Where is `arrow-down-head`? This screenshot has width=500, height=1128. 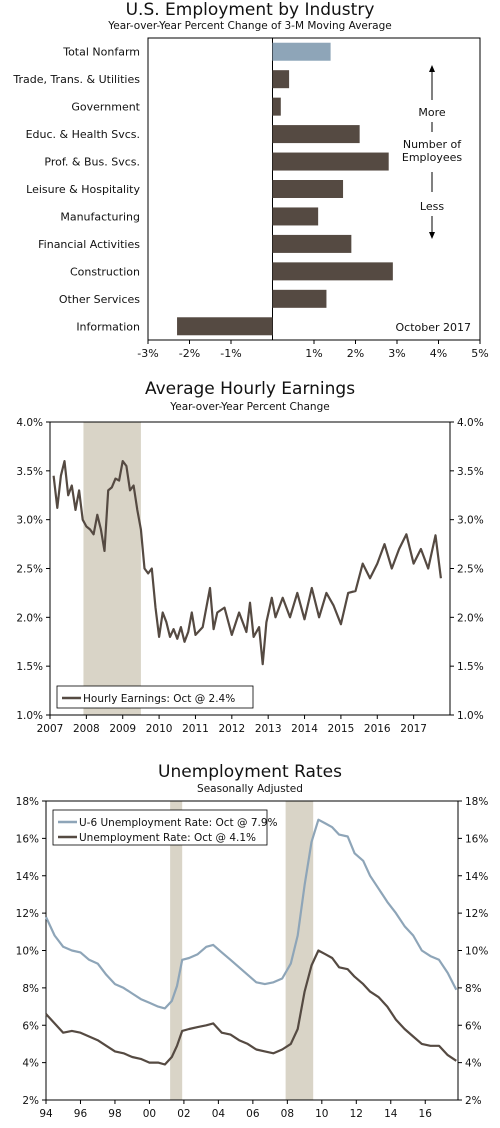
arrow-down-head is located at coordinates (432, 235).